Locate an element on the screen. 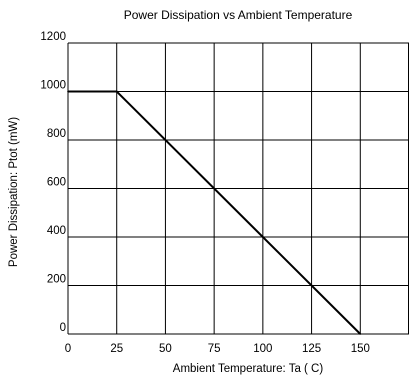 This screenshot has height=378, width=409. y-tick-label: 1000 is located at coordinates (53, 86).